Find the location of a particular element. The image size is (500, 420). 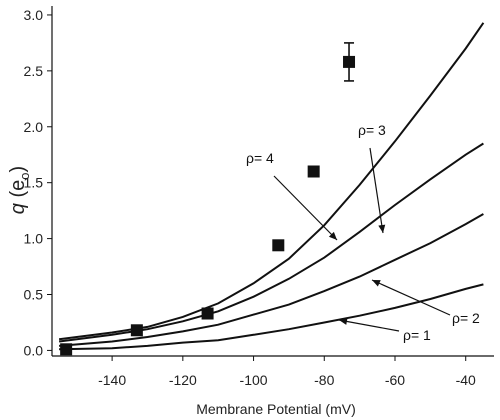

y-axis-label-paren-open: (e is located at coordinates (18, 191).